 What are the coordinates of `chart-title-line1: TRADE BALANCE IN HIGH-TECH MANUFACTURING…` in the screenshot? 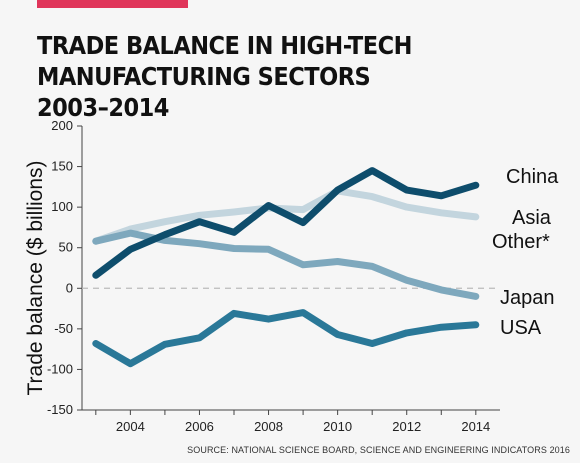 It's located at (224, 61).